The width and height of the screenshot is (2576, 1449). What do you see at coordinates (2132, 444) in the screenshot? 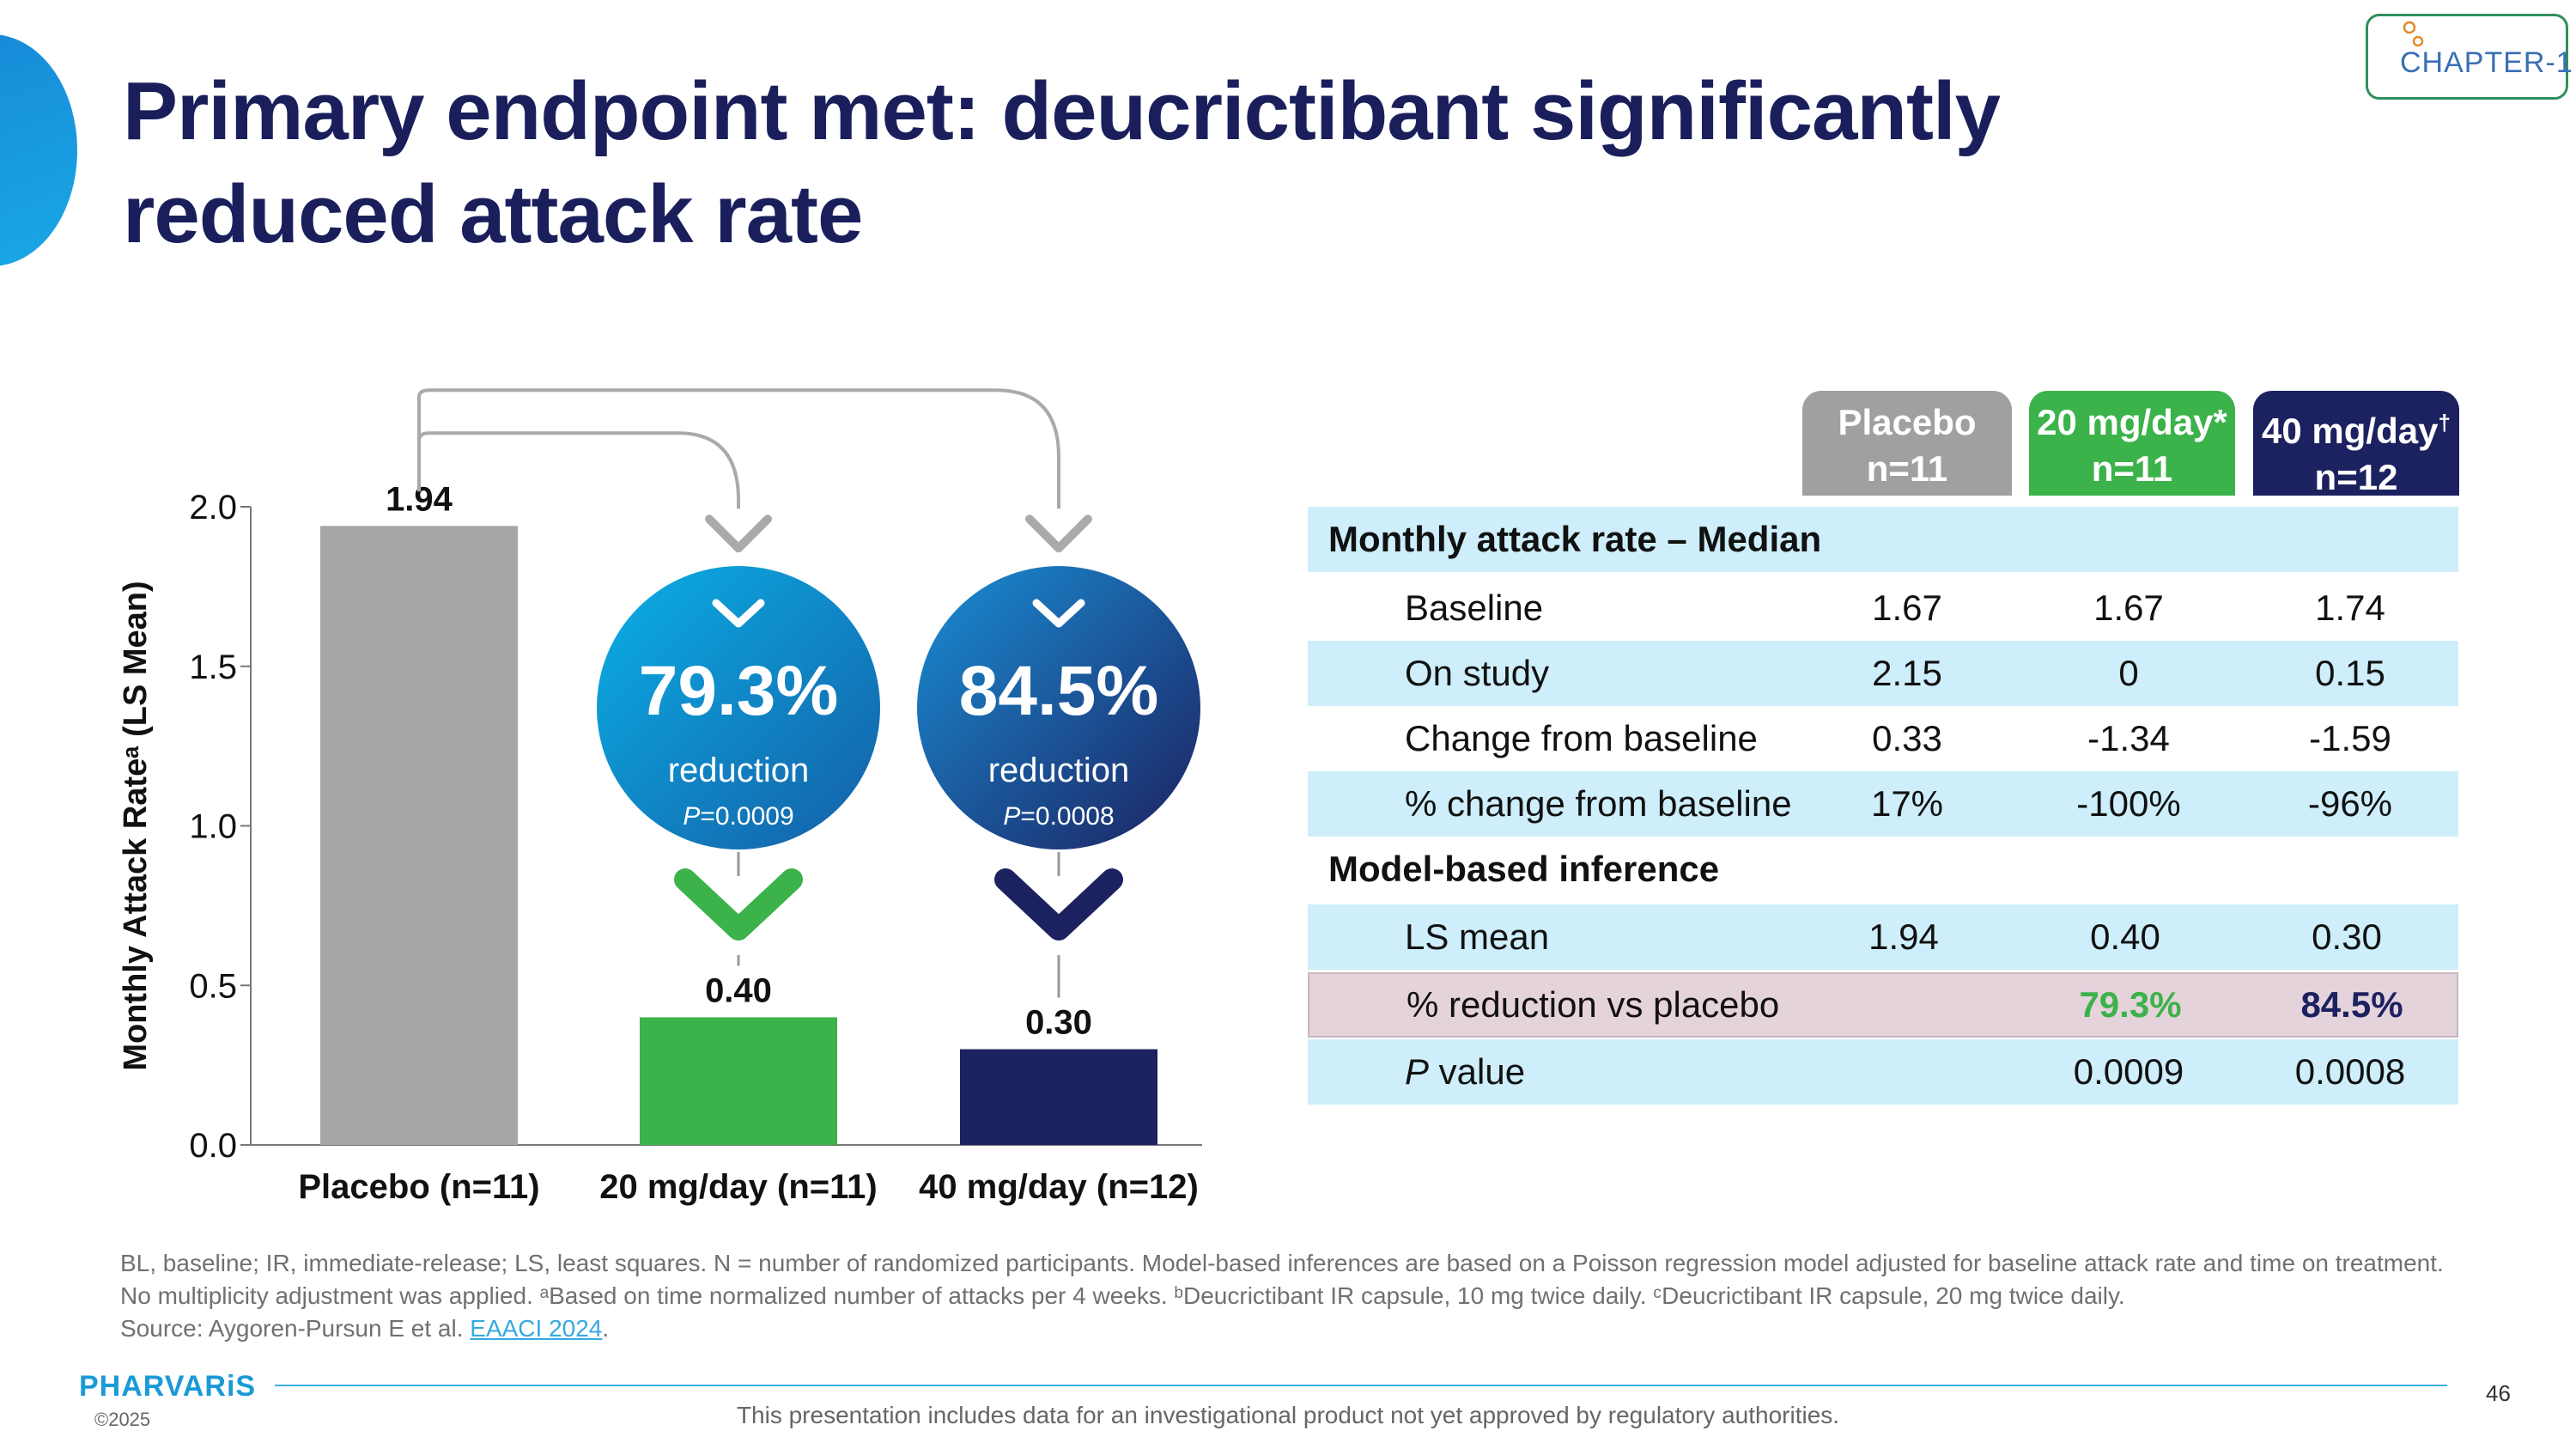
I see `table-header-20mg: 20 mg/day* n=11` at bounding box center [2132, 444].